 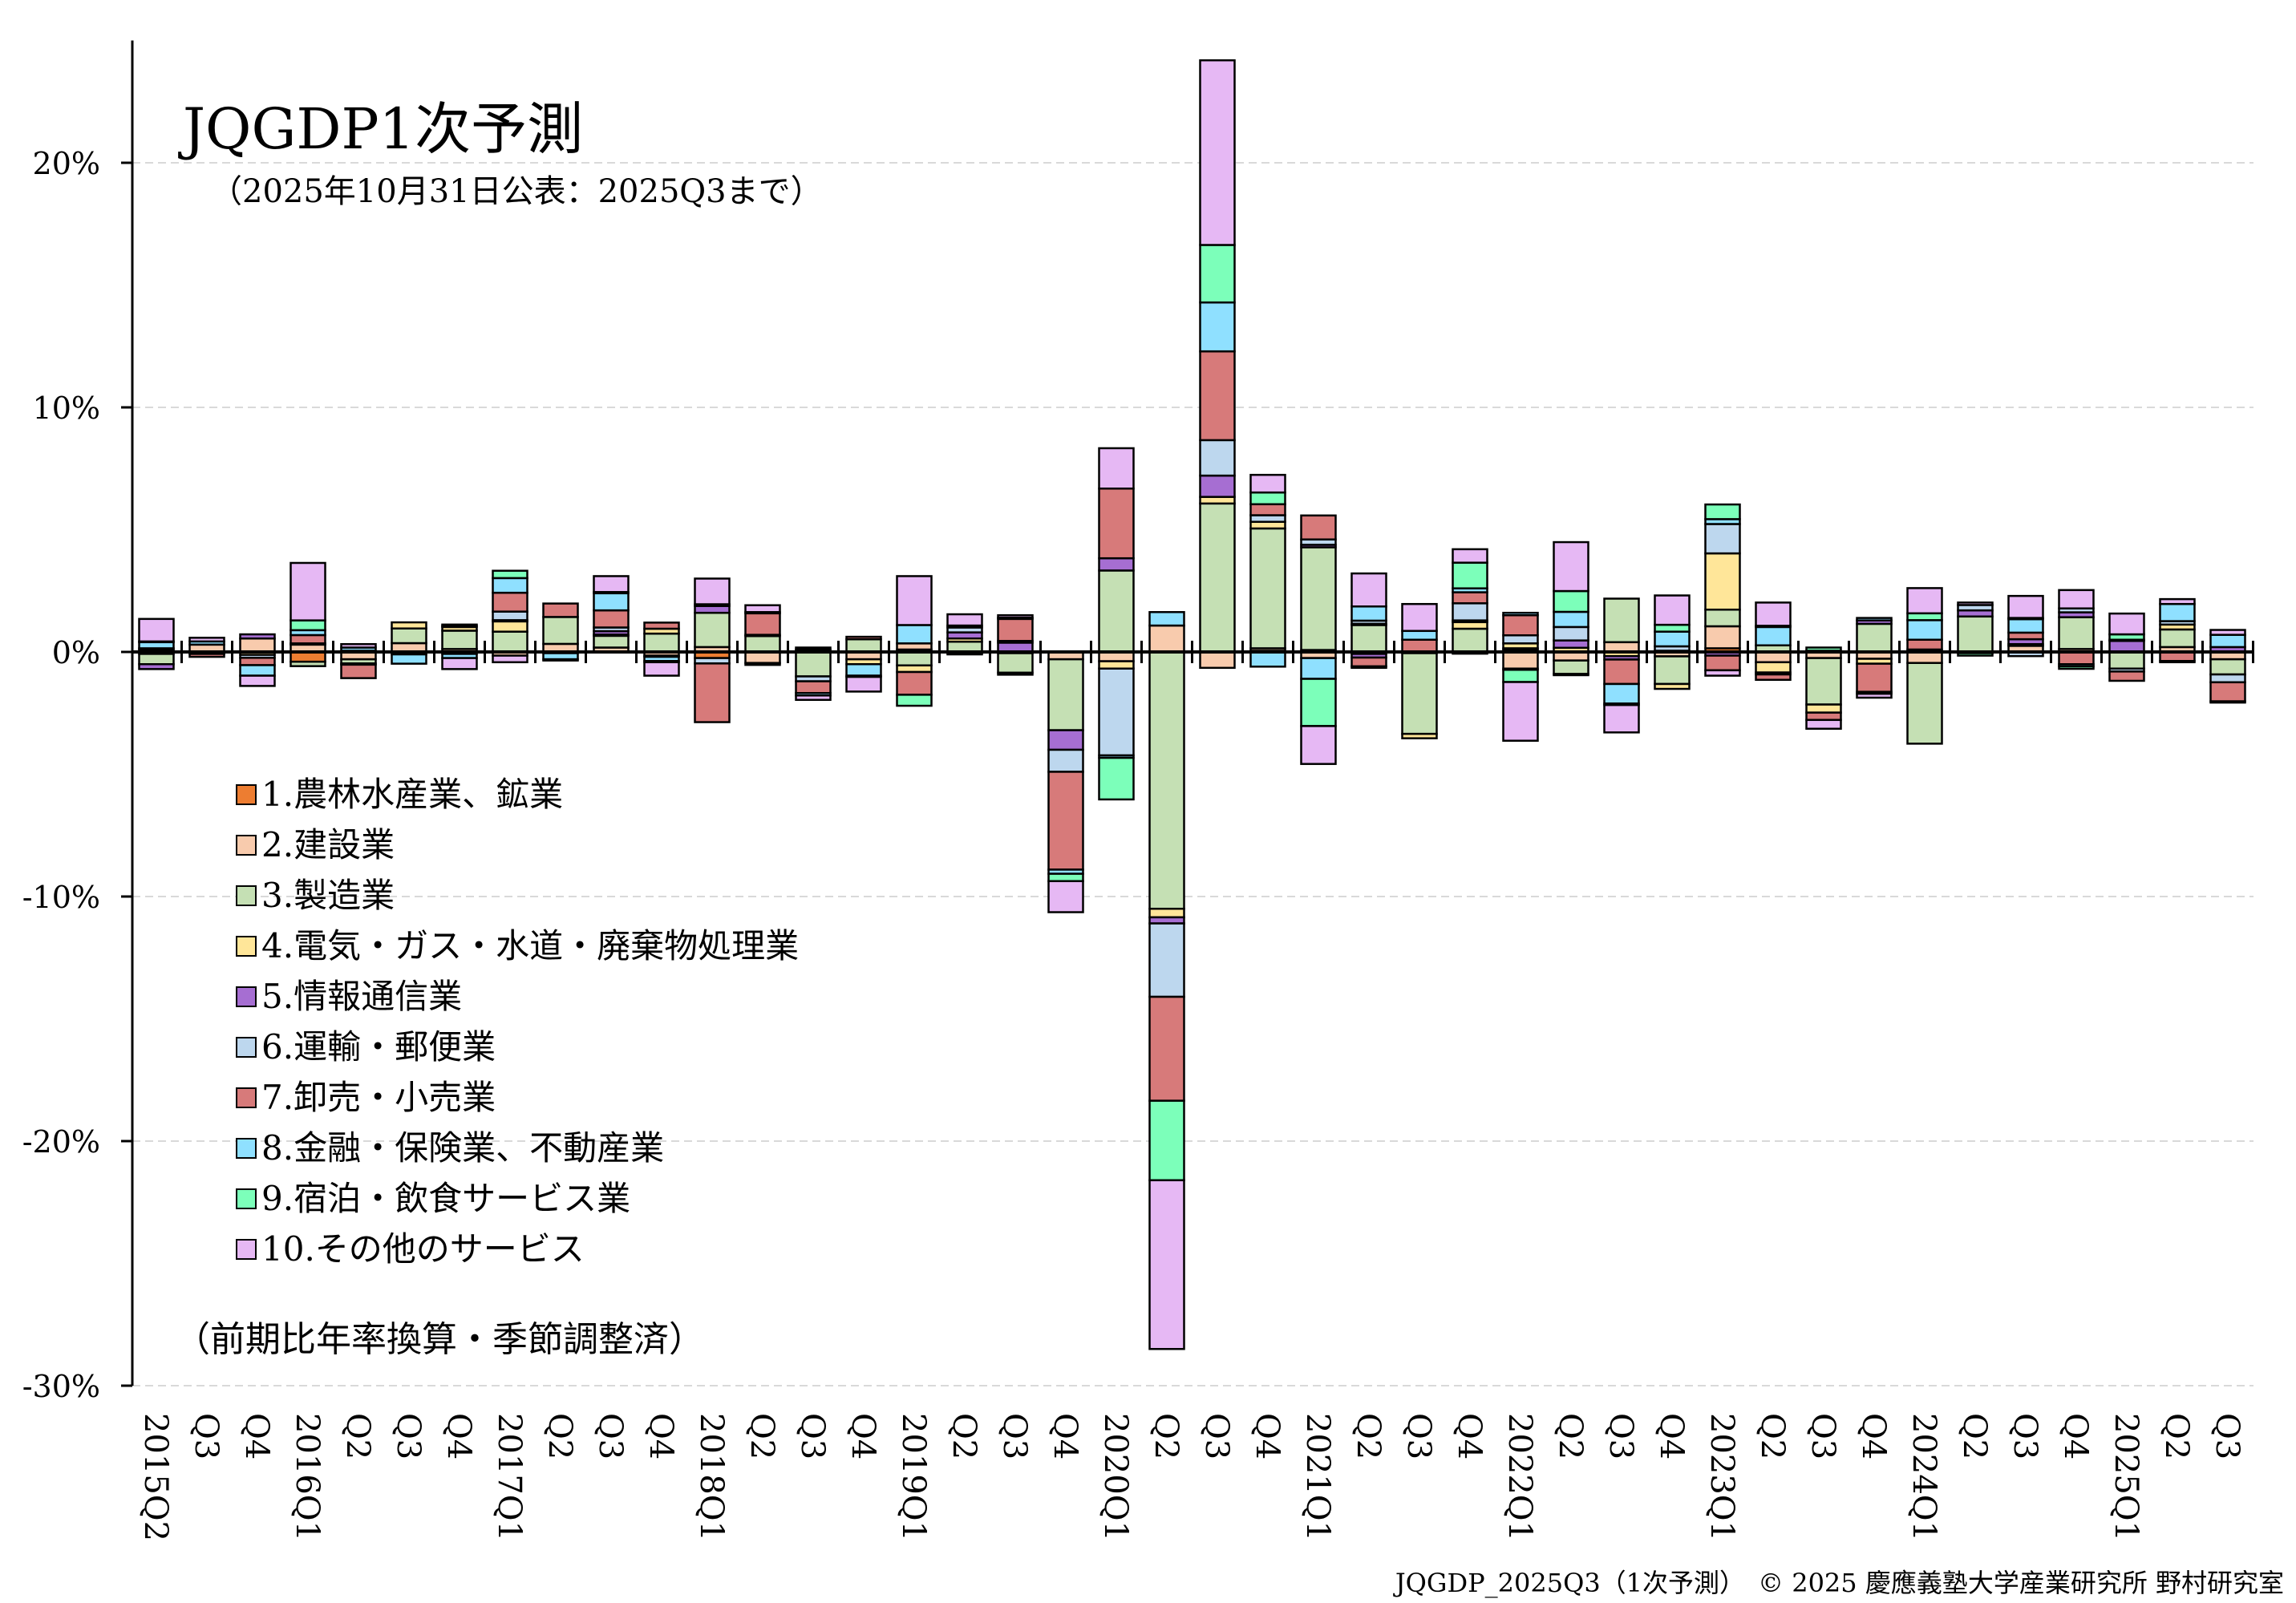 What do you see at coordinates (379, 1047) in the screenshot?
I see `legend-label: 6.運輸・郵便業` at bounding box center [379, 1047].